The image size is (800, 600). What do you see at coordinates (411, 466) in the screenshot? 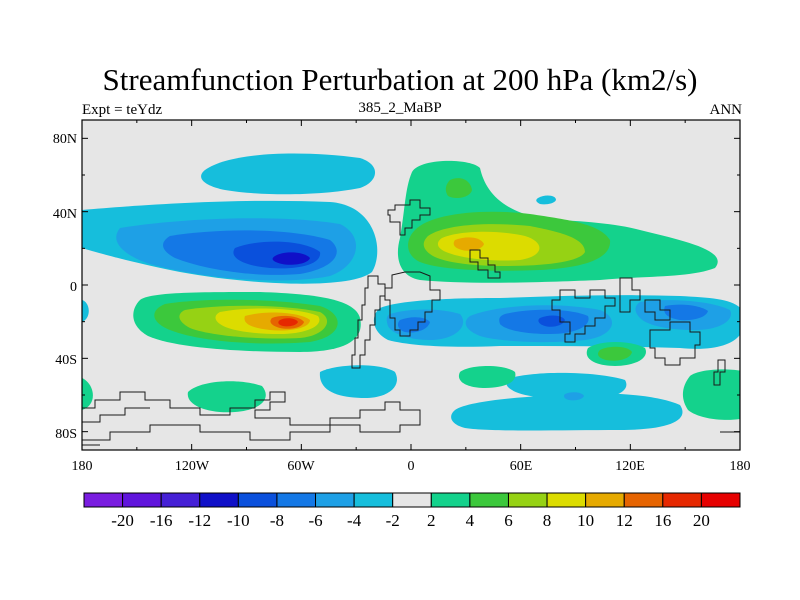
I see `lon-label-0: 0` at bounding box center [411, 466].